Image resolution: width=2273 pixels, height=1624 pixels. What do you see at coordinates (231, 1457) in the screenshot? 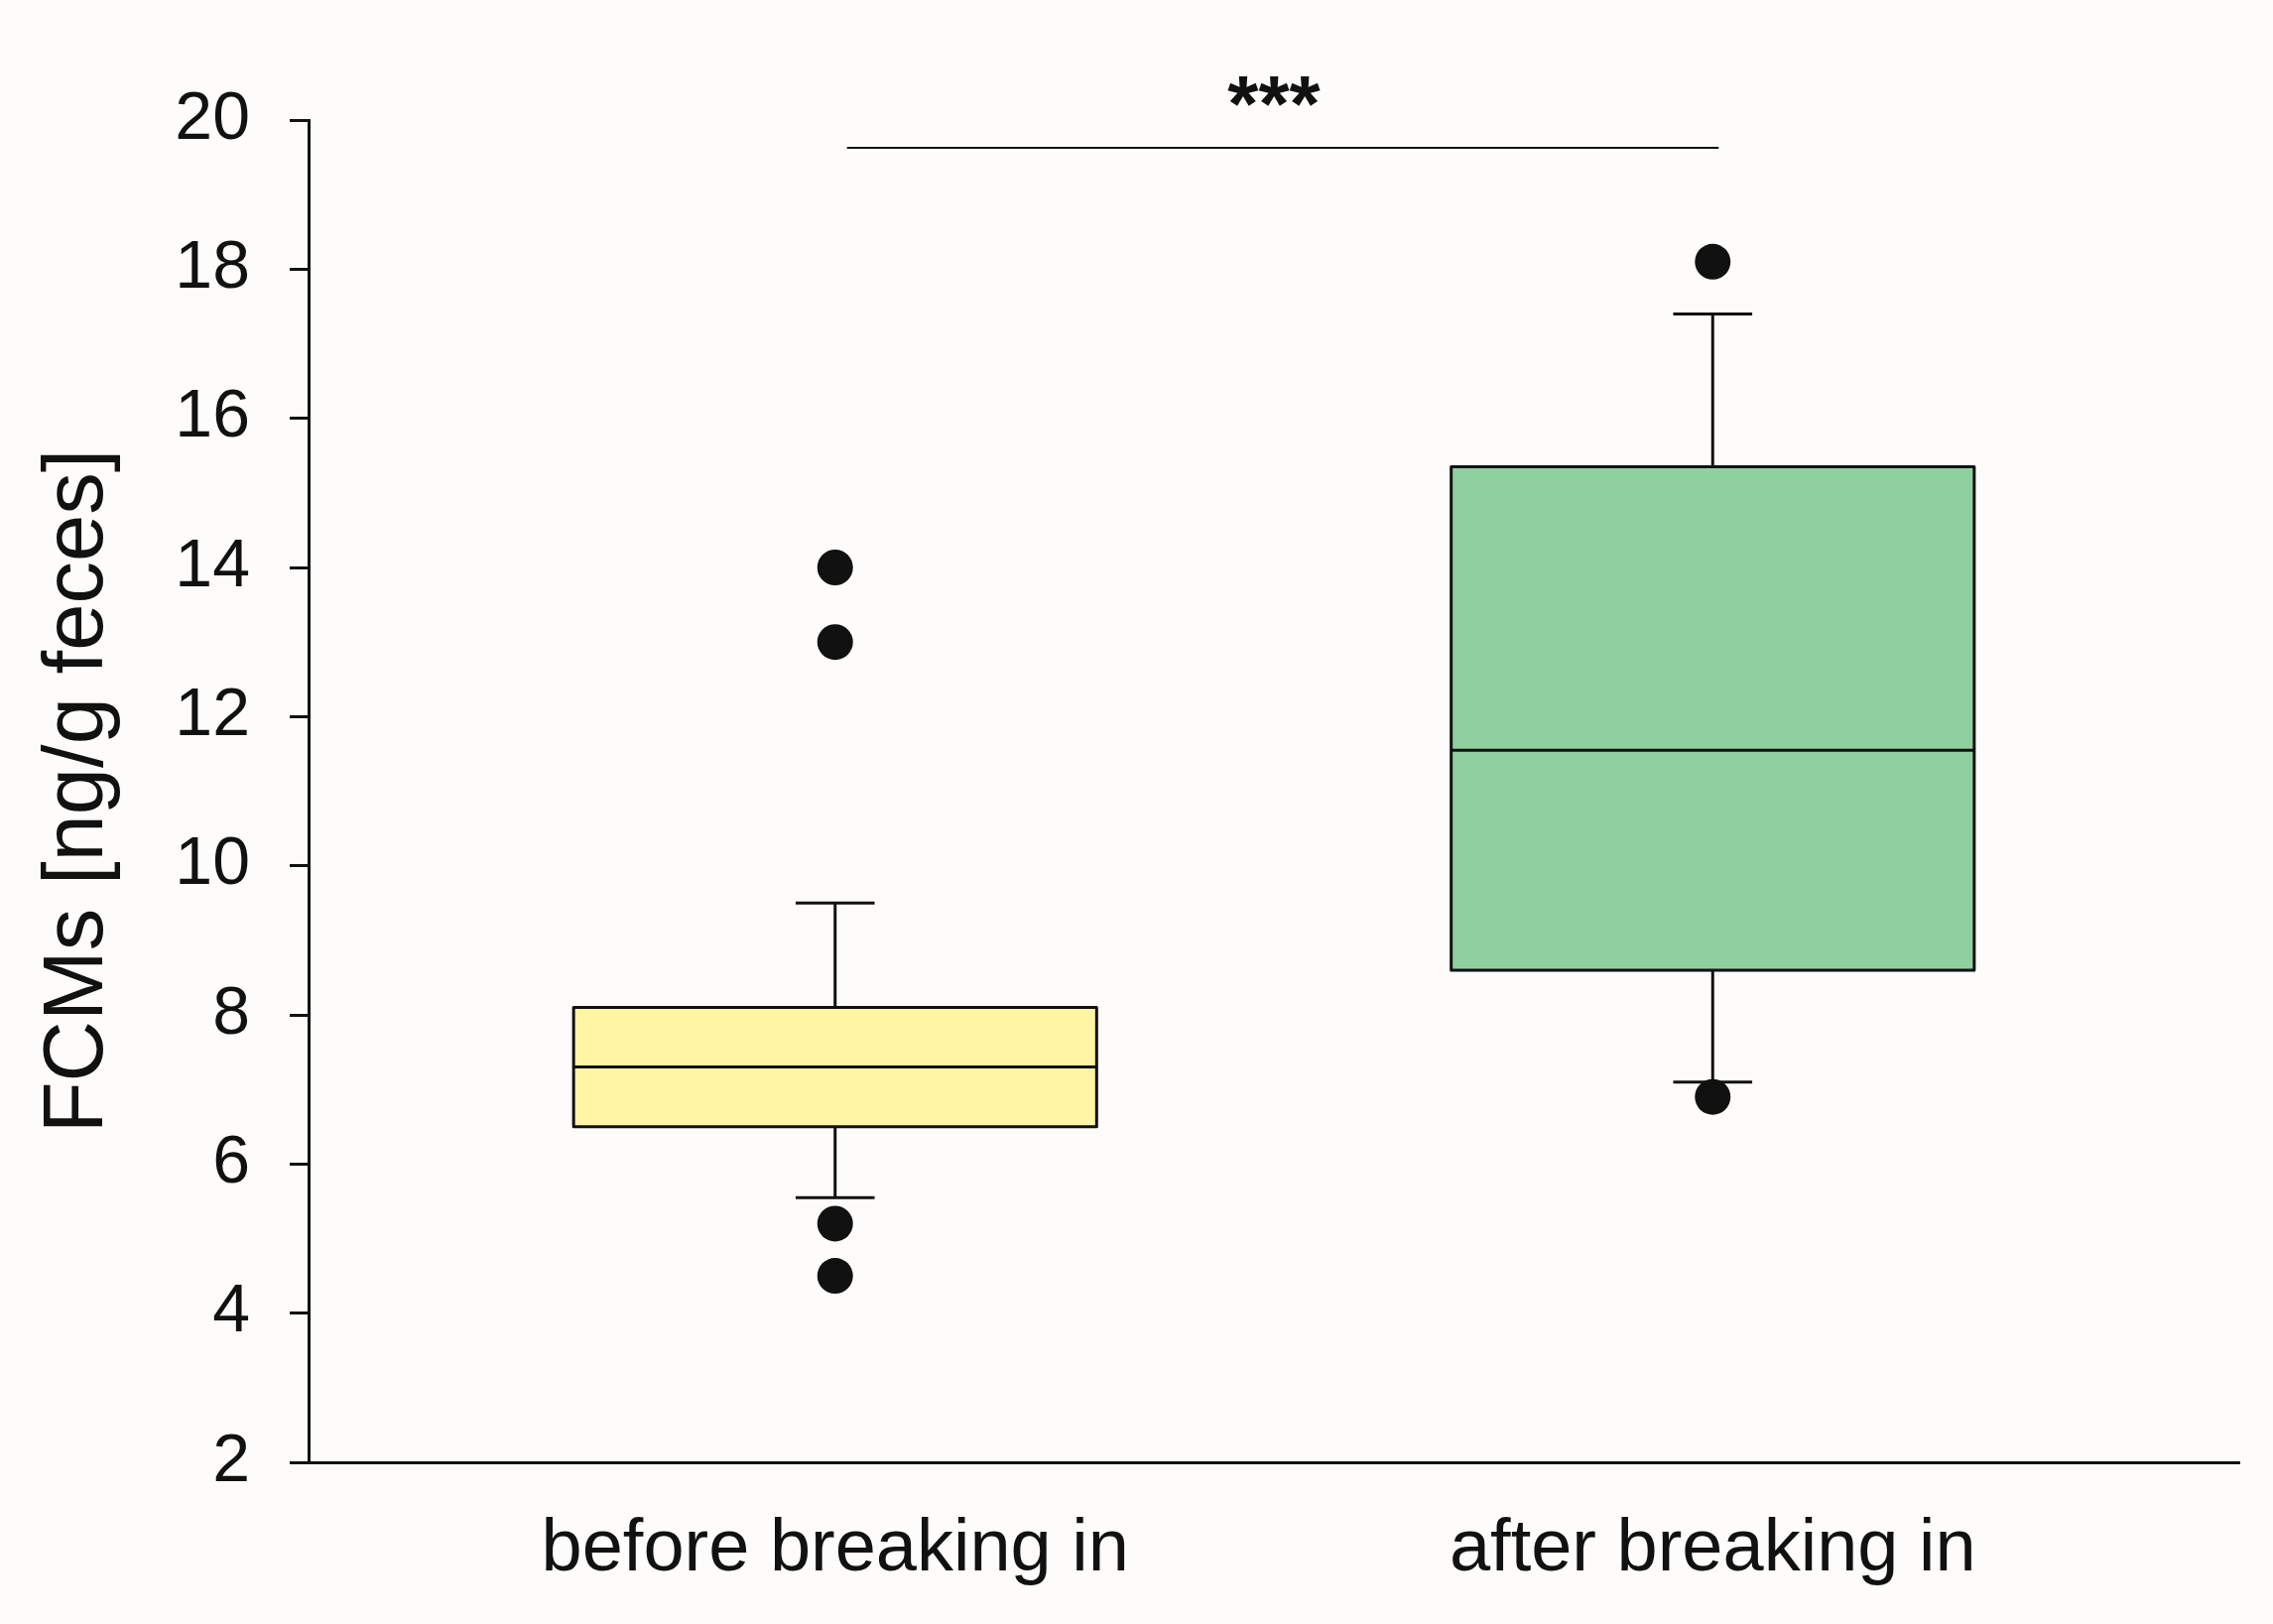
I see `y-tick-label: 2` at bounding box center [231, 1457].